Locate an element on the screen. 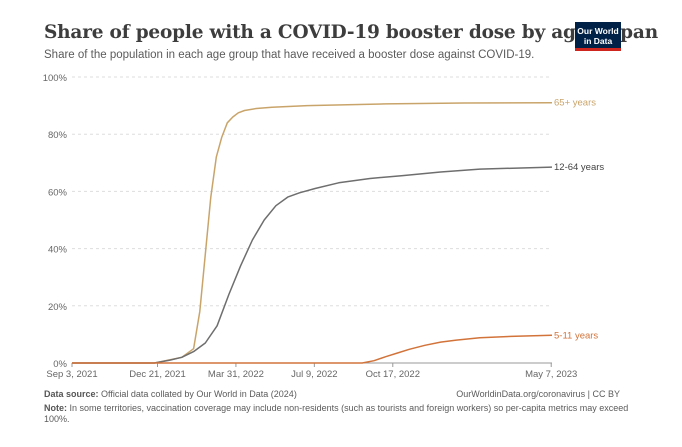 The image size is (682, 447). series-label: 65+ years is located at coordinates (575, 103).